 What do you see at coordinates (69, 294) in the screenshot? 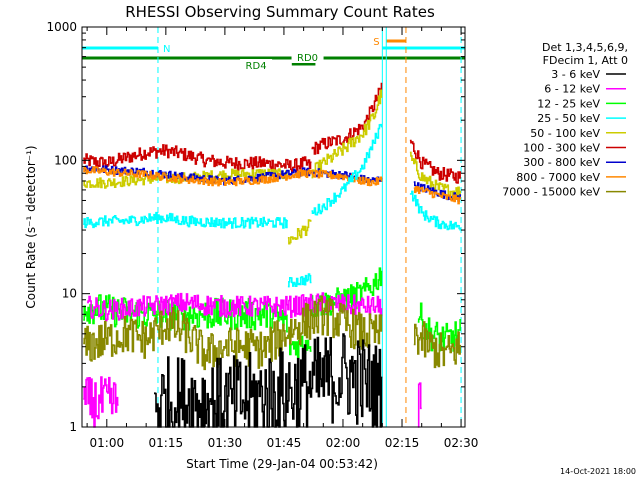
I see `y-tick-label: 10` at bounding box center [69, 294].